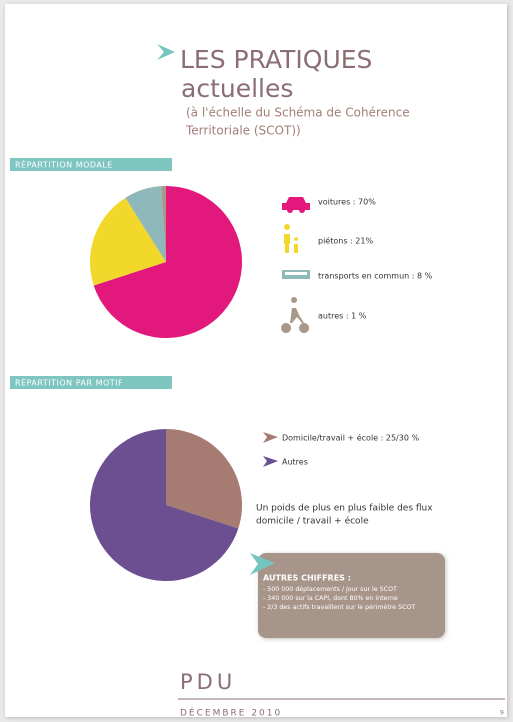  I want to click on note: domicile / travail + école, so click(312, 521).